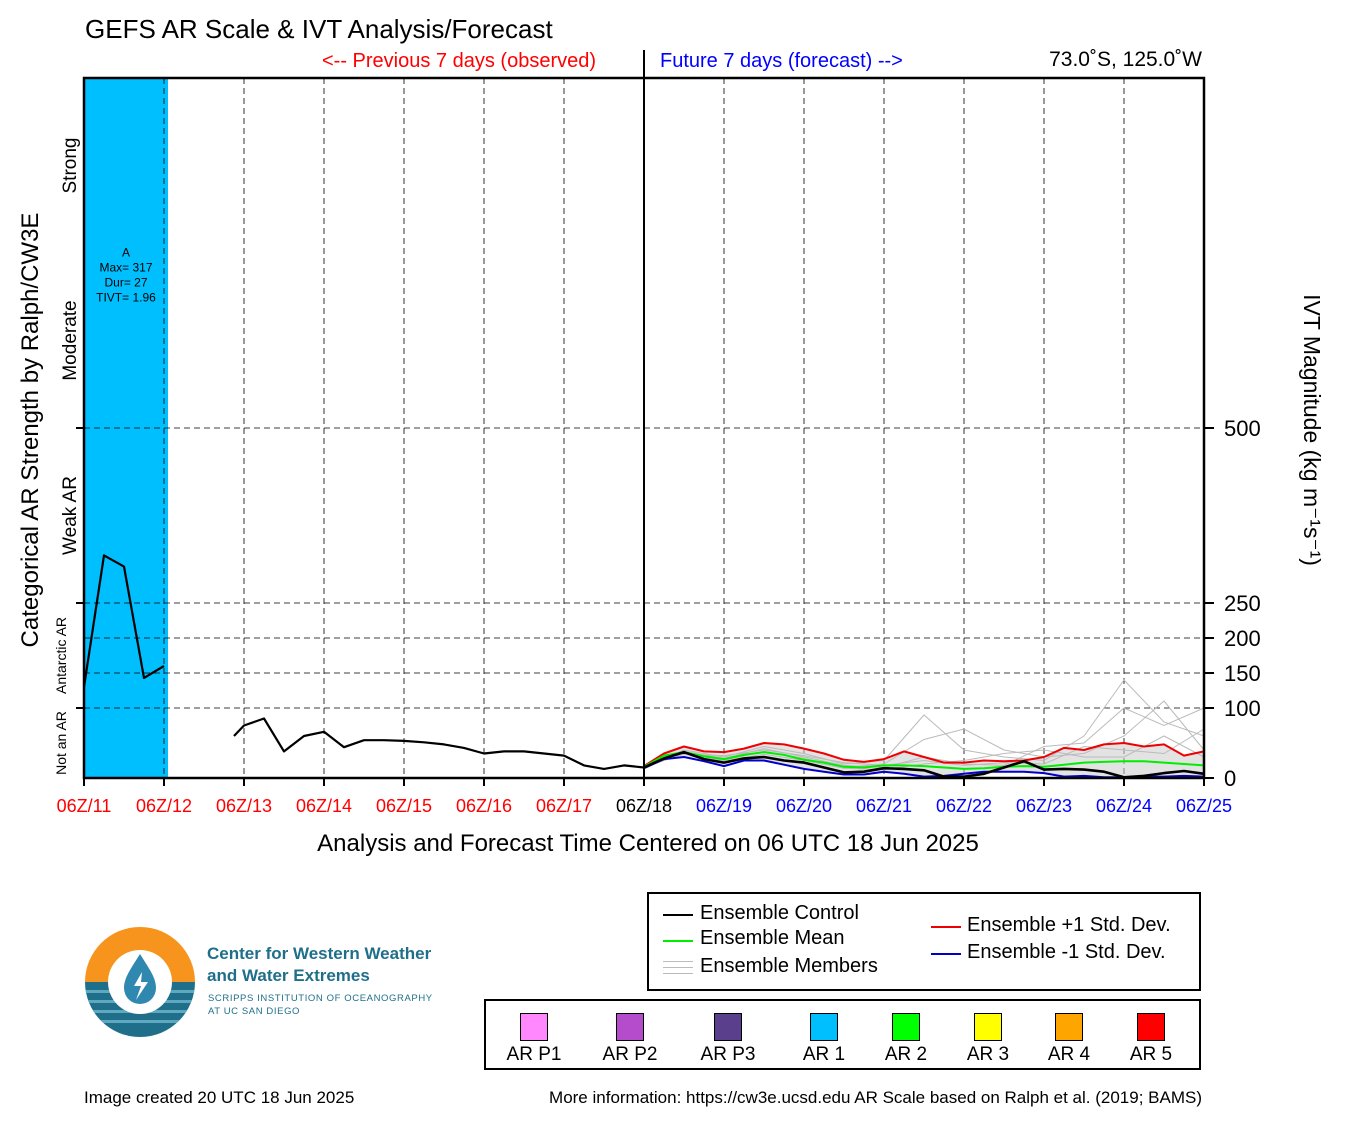 The width and height of the screenshot is (1348, 1128). Describe the element at coordinates (946, 954) in the screenshot. I see `legend-minus-std-swatch` at that location.